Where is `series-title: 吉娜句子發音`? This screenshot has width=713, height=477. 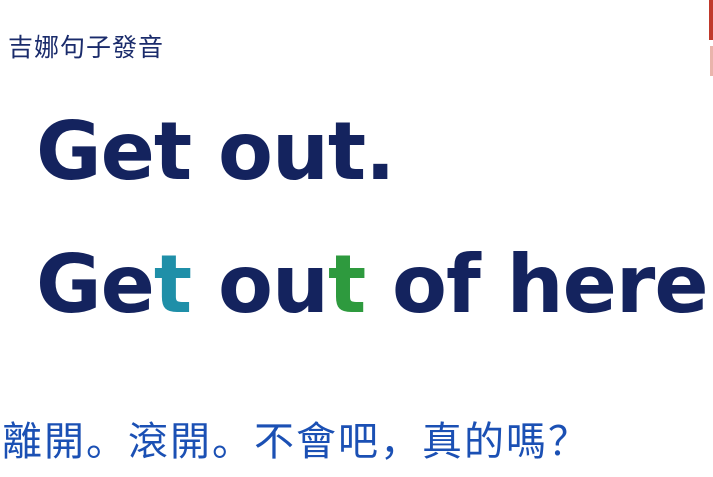 series-title: 吉娜句子發音 is located at coordinates (86, 47).